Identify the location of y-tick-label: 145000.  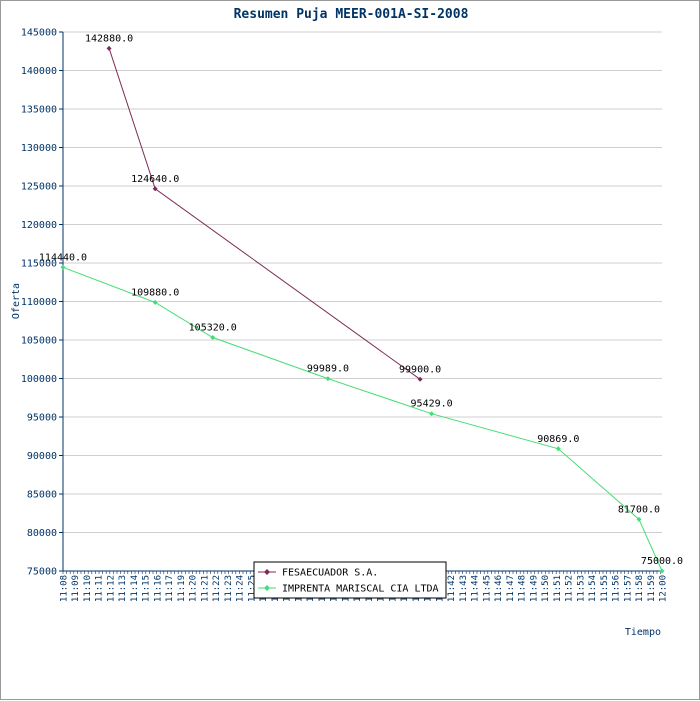
(39, 33).